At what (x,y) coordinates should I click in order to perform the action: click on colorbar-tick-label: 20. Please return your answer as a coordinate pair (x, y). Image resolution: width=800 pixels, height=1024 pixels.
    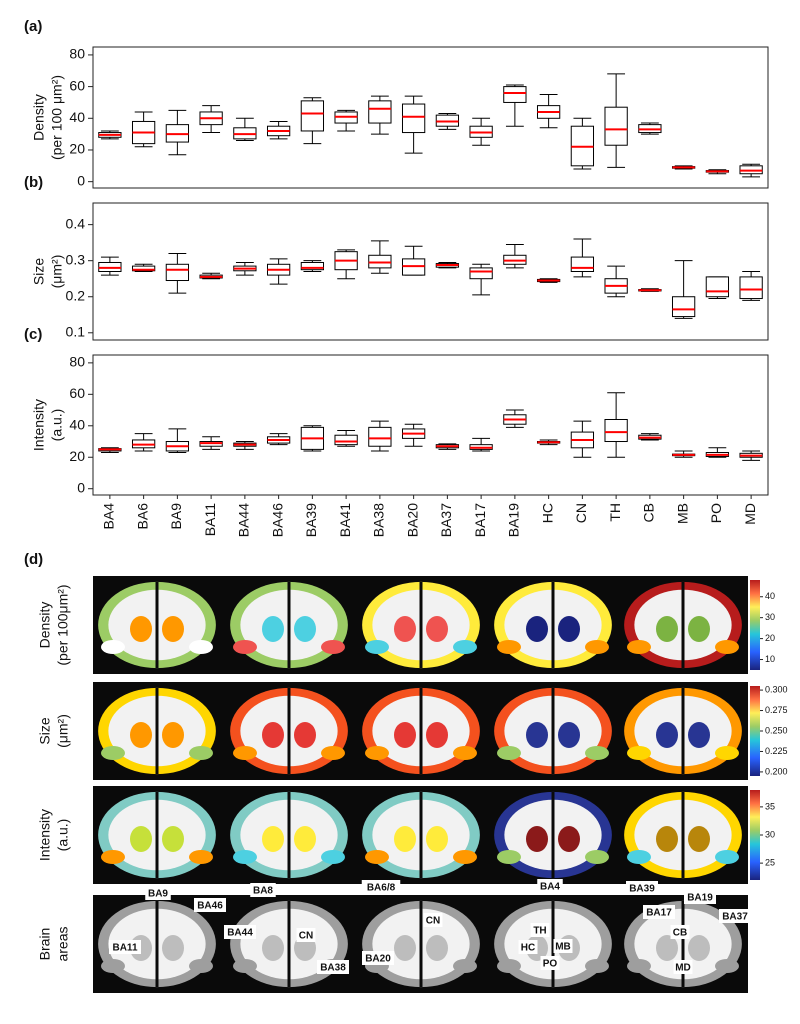
    Looking at the image, I should click on (770, 638).